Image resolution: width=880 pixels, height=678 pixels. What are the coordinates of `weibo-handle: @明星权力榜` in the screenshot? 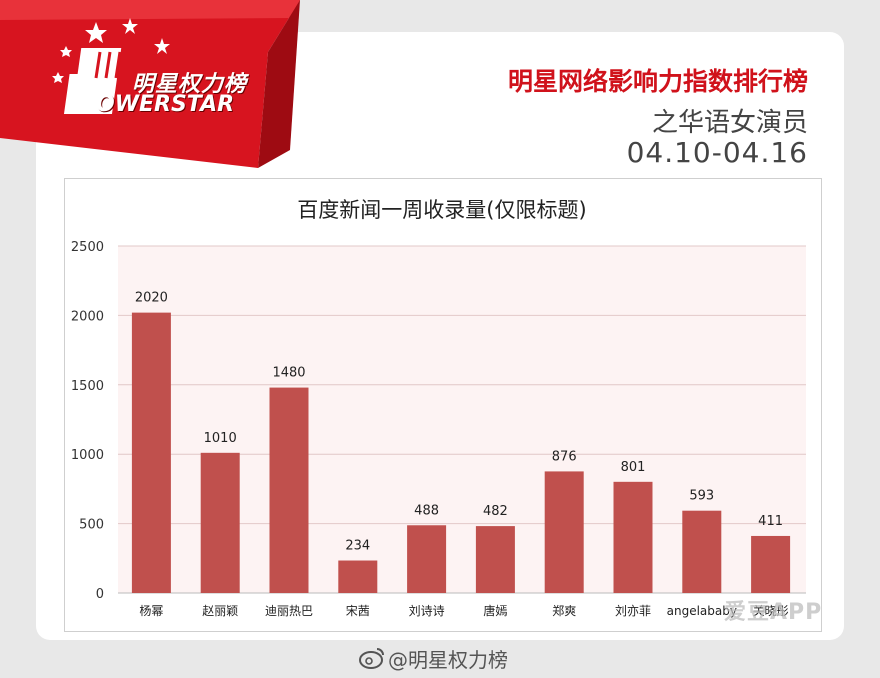 It's located at (448, 660).